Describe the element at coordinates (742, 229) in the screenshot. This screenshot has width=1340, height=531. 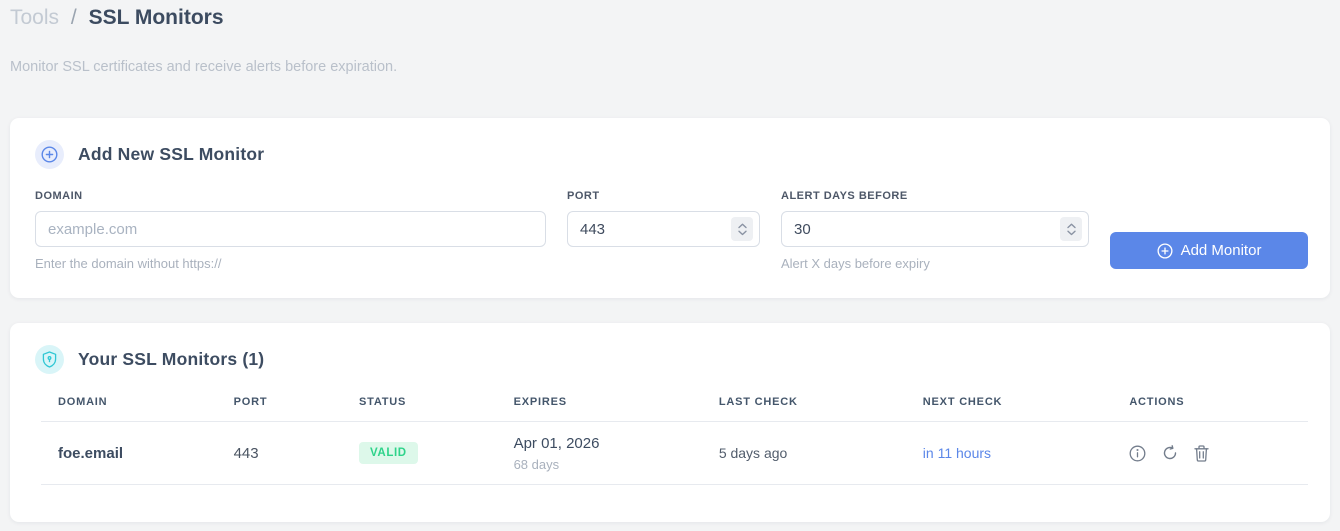
I see `port-stepper` at that location.